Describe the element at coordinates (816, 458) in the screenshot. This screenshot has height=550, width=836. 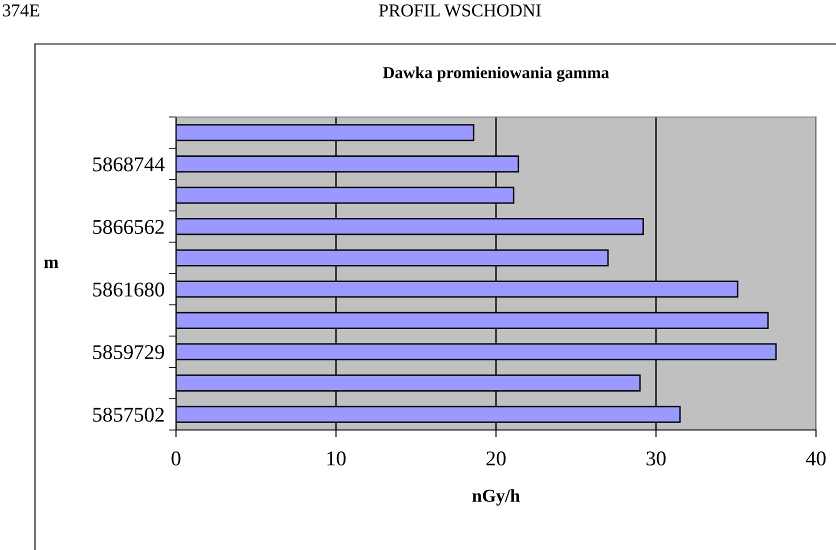
I see `x-tick-label: 40` at that location.